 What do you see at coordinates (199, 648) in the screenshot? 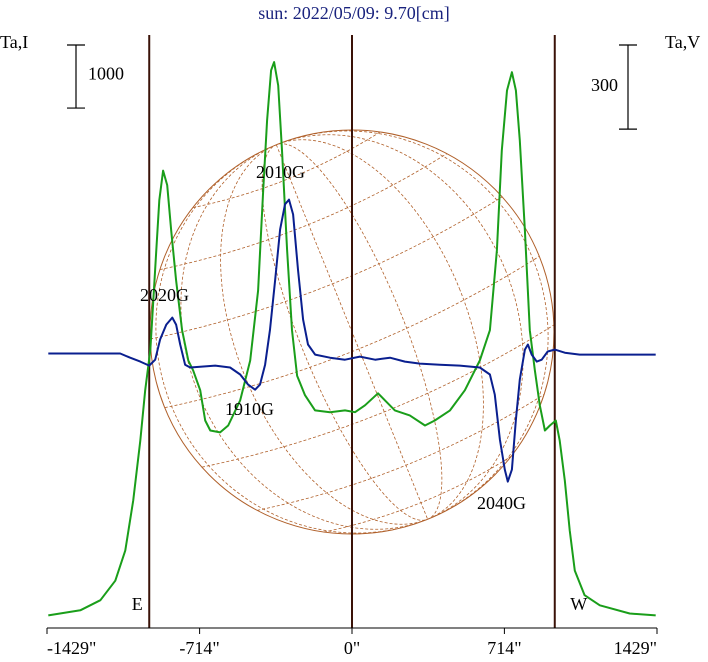
I see `x-tick-label: -714"` at bounding box center [199, 648].